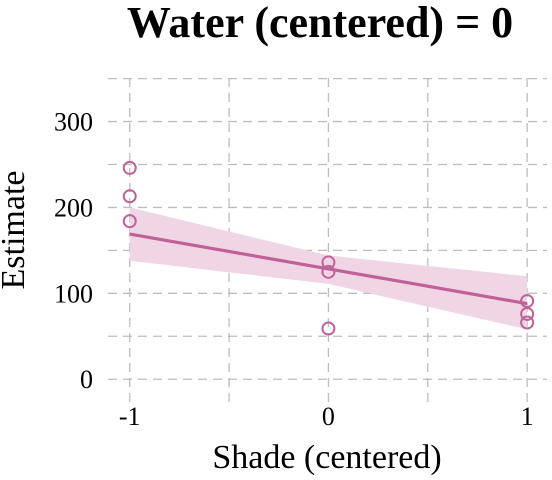 This screenshot has width=552, height=480. Describe the element at coordinates (527, 416) in the screenshot. I see `x-tick-label-2: 1` at that location.